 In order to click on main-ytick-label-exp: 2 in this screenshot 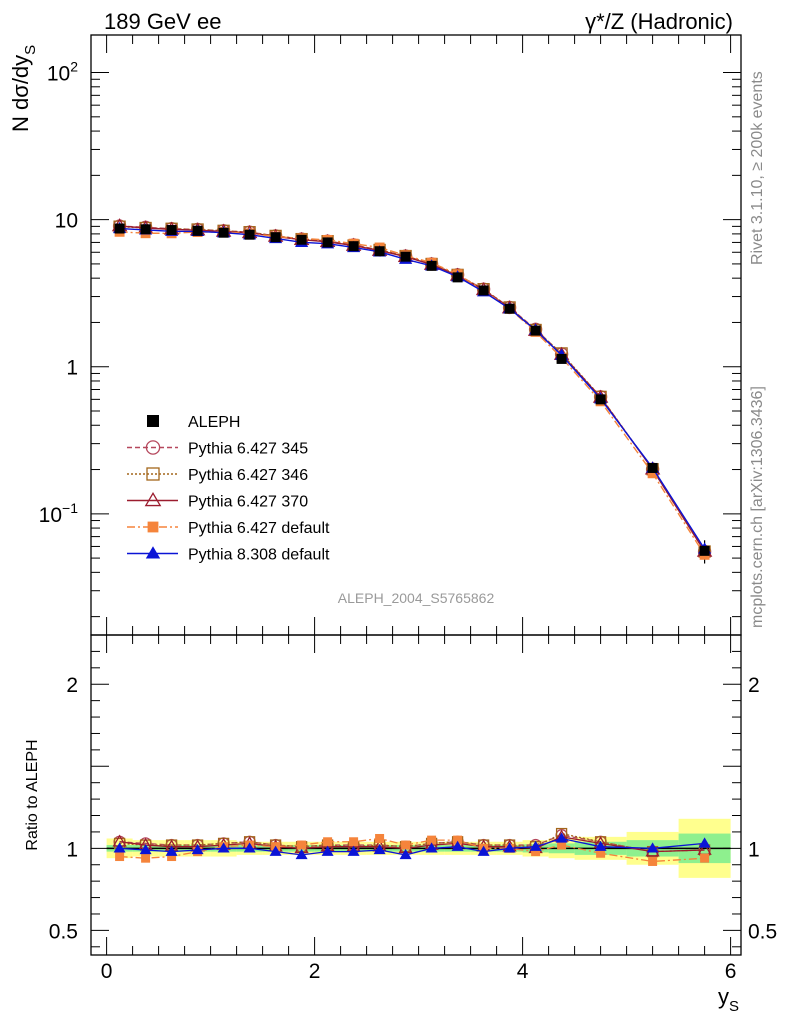, I will do `click(74, 67)`.